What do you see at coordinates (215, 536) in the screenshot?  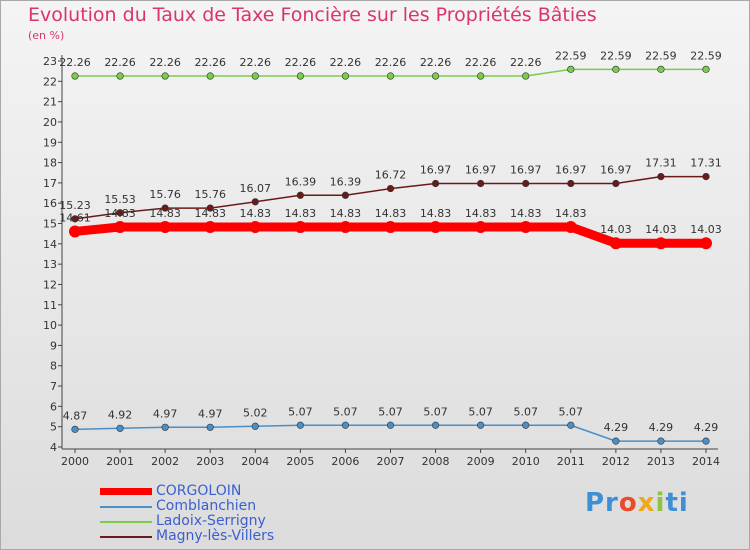 I see `legend-label-magny-les-villers: Magny-lès-Villers` at bounding box center [215, 536].